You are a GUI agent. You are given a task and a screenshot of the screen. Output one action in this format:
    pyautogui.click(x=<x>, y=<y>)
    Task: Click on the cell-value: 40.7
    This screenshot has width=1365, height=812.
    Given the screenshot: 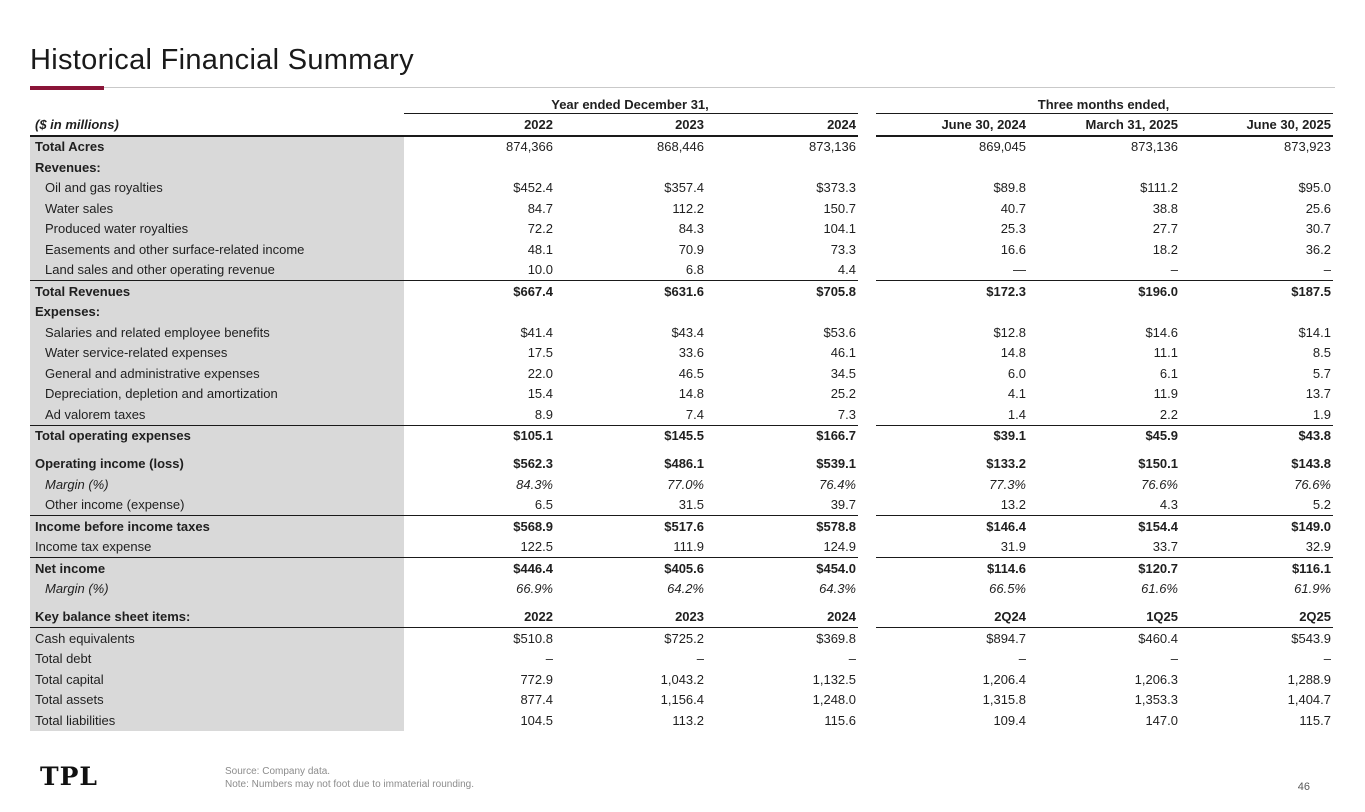 What is the action you would take?
    pyautogui.click(x=1013, y=208)
    